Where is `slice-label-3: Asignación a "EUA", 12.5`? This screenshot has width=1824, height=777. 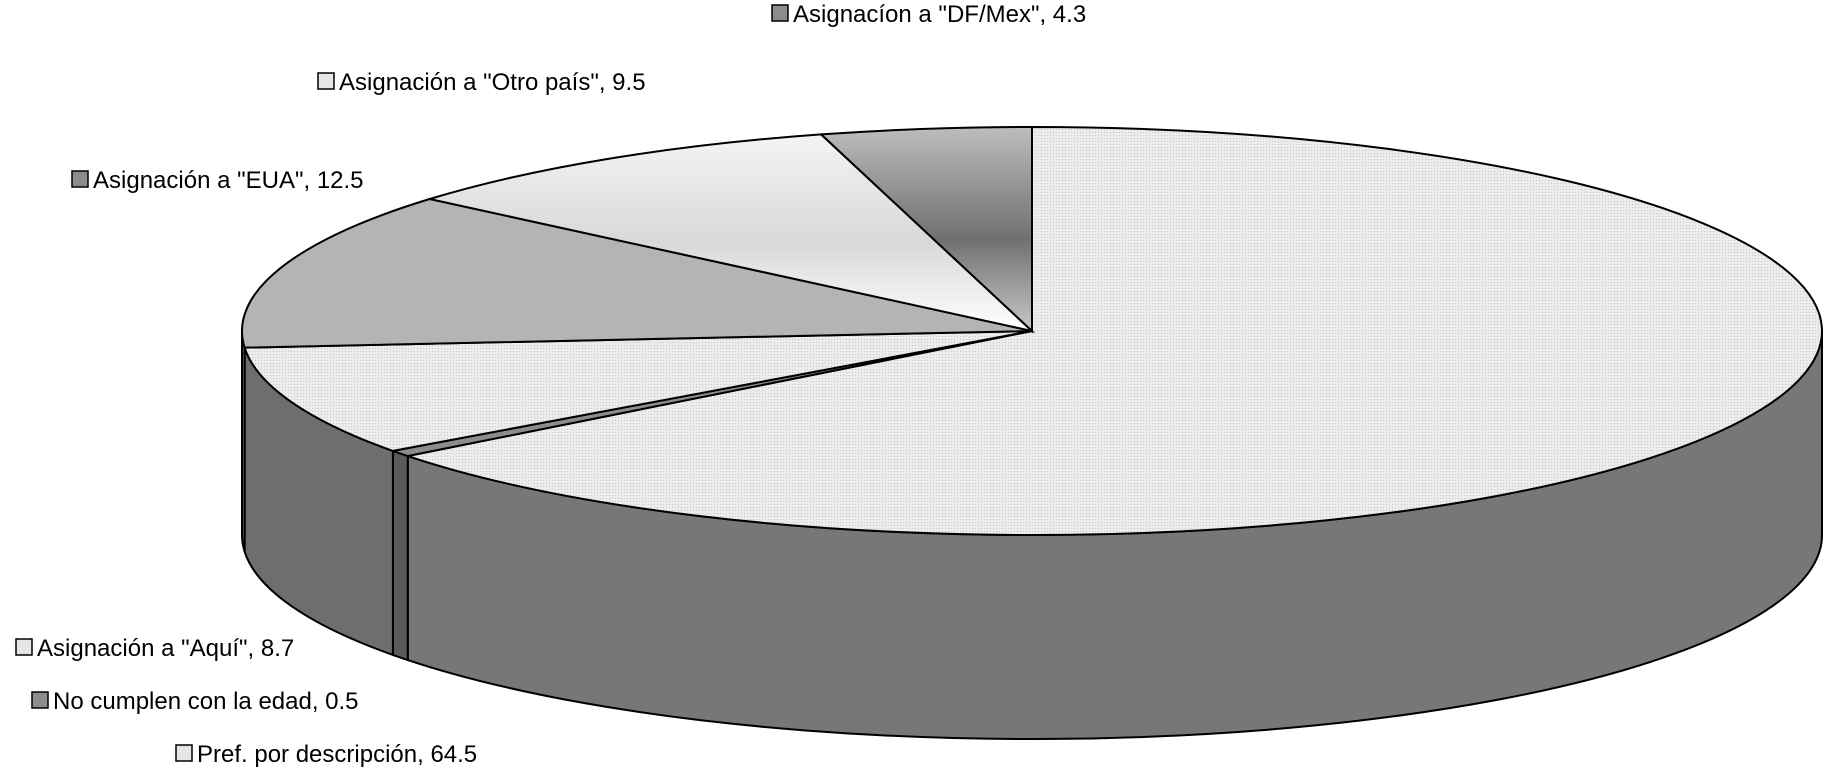
slice-label-3: Asignación a "EUA", 12.5 is located at coordinates (228, 180).